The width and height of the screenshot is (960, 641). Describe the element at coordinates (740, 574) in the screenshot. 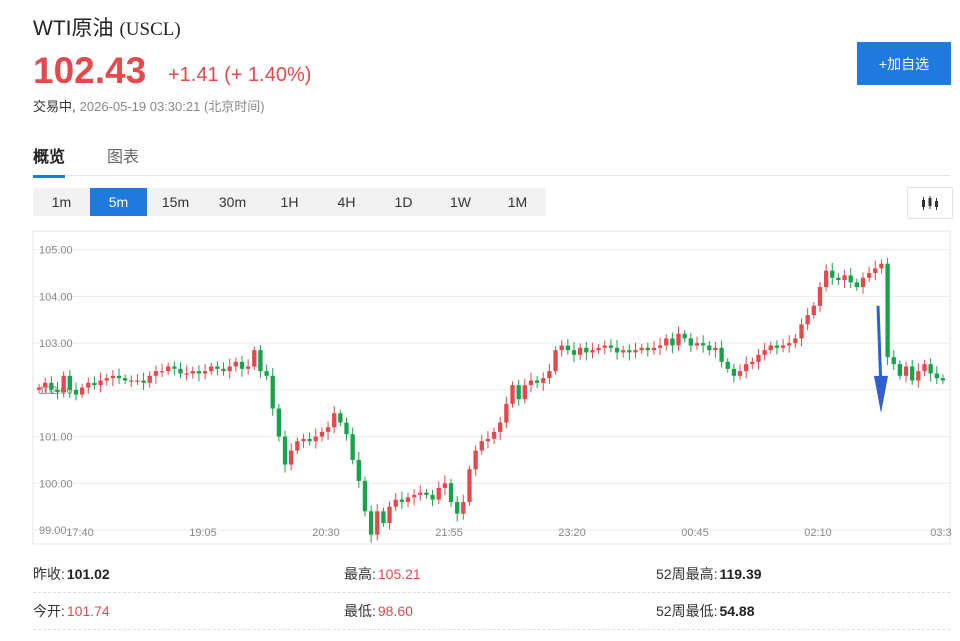

I see `wk52-high-value: 119.39` at that location.